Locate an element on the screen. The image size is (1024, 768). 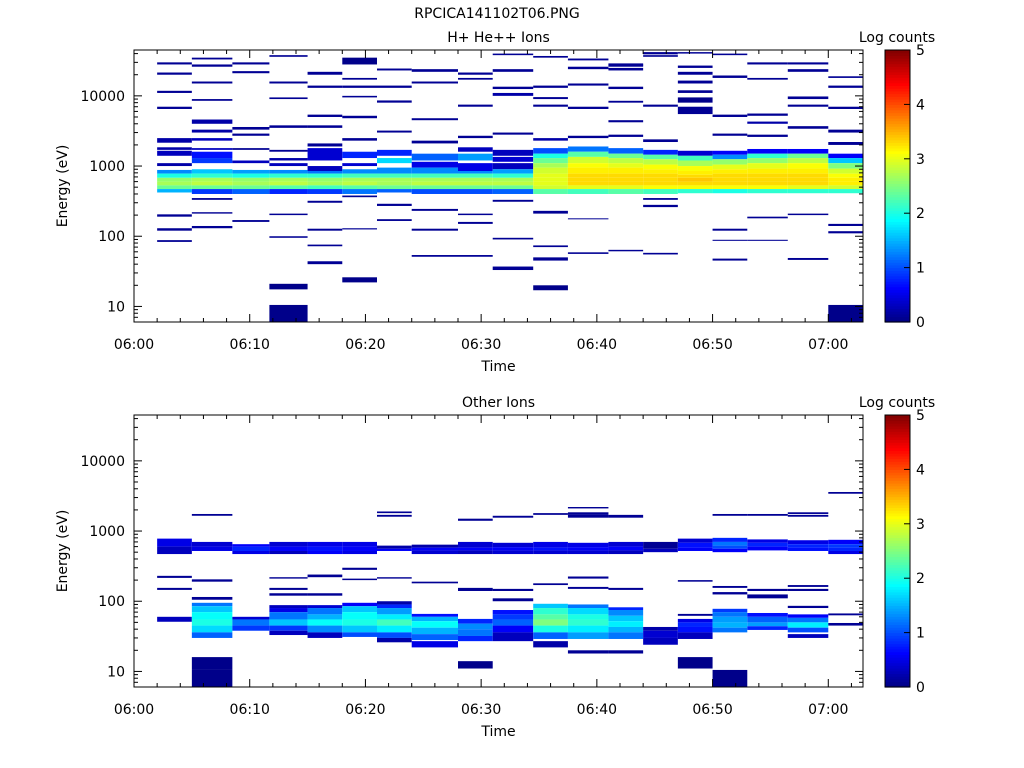
figure-title: RPCICA141102T06.PNG is located at coordinates (496, 14).